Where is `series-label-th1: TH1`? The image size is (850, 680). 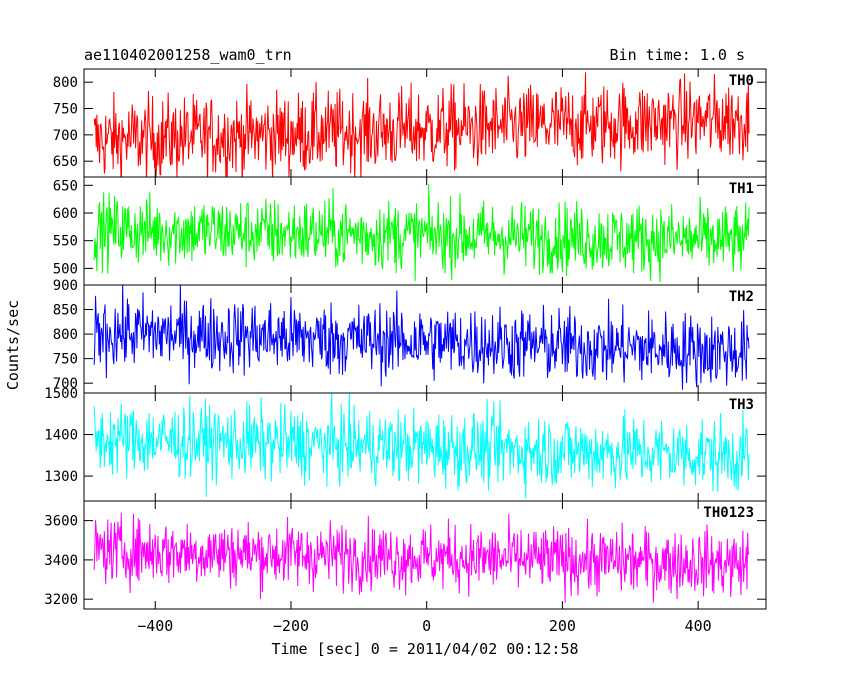 series-label-th1: TH1 is located at coordinates (741, 189).